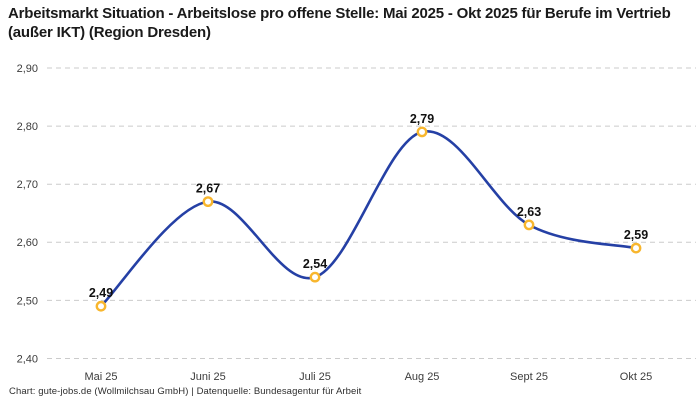  What do you see at coordinates (207, 377) in the screenshot?
I see `x-axis-tick-label: Juni 25` at bounding box center [207, 377].